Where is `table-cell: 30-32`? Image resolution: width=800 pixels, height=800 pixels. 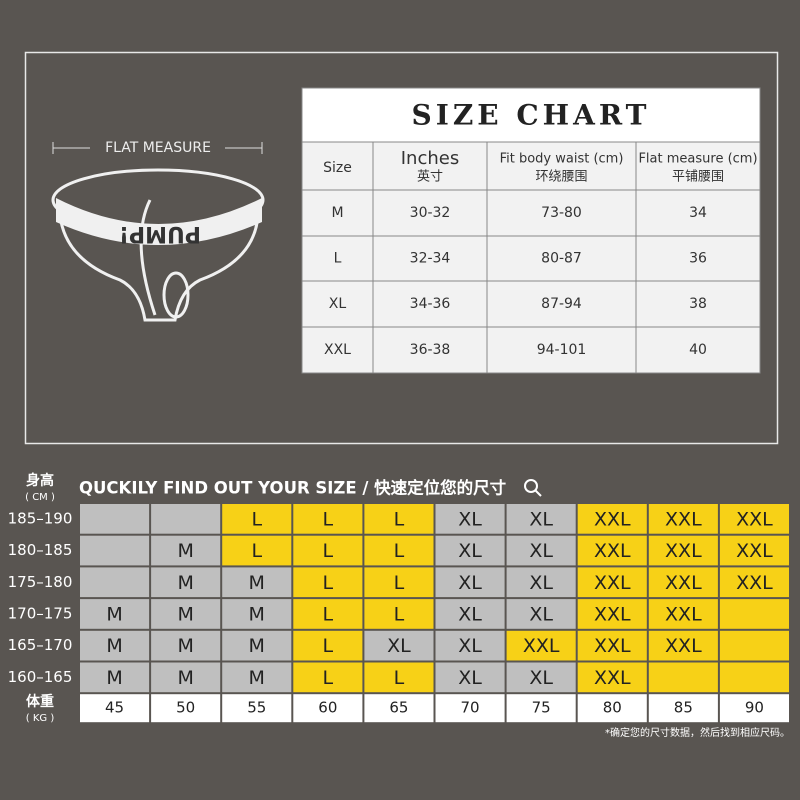 table-cell: 30-32 is located at coordinates (430, 213).